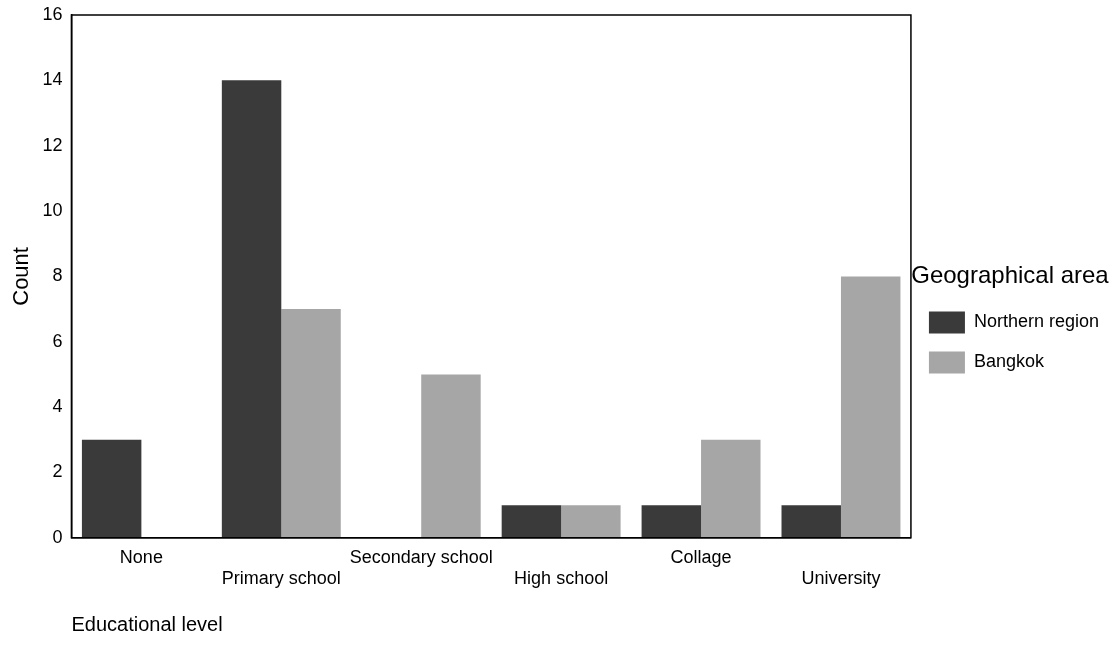  What do you see at coordinates (57, 471) in the screenshot?
I see `y-tick-label: 2` at bounding box center [57, 471].